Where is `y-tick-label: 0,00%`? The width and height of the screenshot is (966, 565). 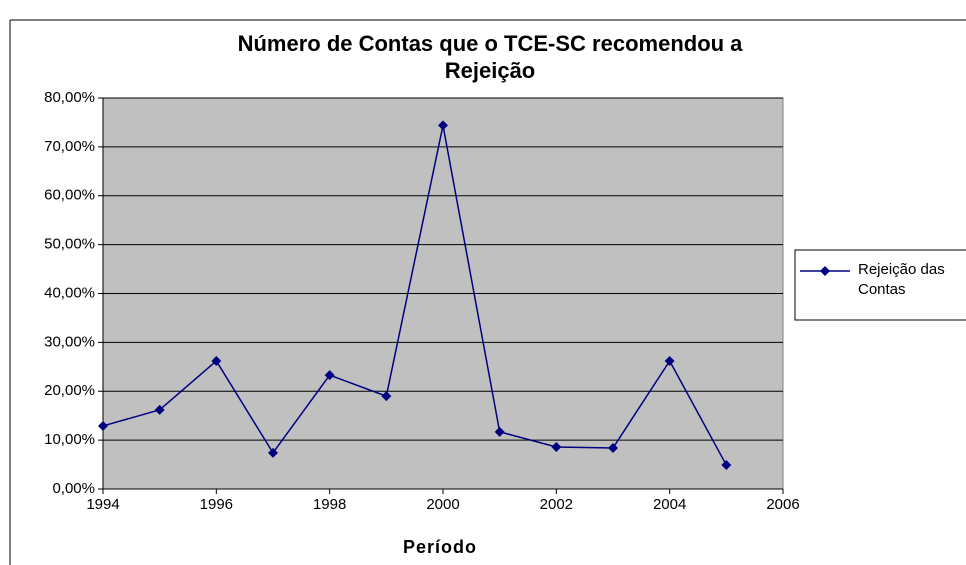 y-tick-label: 0,00% is located at coordinates (73, 488).